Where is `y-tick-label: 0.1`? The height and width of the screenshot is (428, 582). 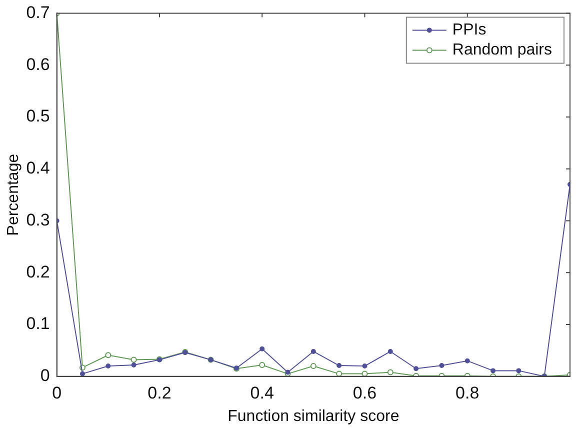
y-tick-label: 0.1 is located at coordinates (38, 324).